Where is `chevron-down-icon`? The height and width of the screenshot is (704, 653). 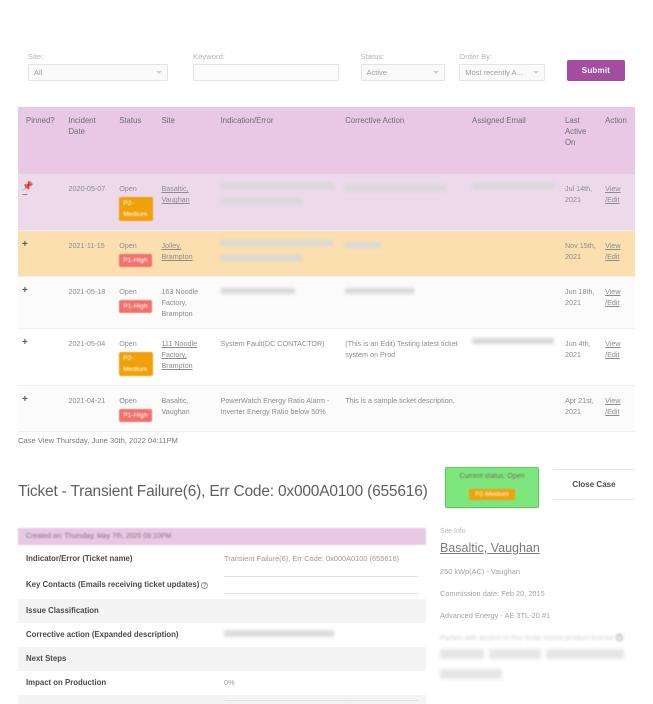
chevron-down-icon is located at coordinates (535, 72).